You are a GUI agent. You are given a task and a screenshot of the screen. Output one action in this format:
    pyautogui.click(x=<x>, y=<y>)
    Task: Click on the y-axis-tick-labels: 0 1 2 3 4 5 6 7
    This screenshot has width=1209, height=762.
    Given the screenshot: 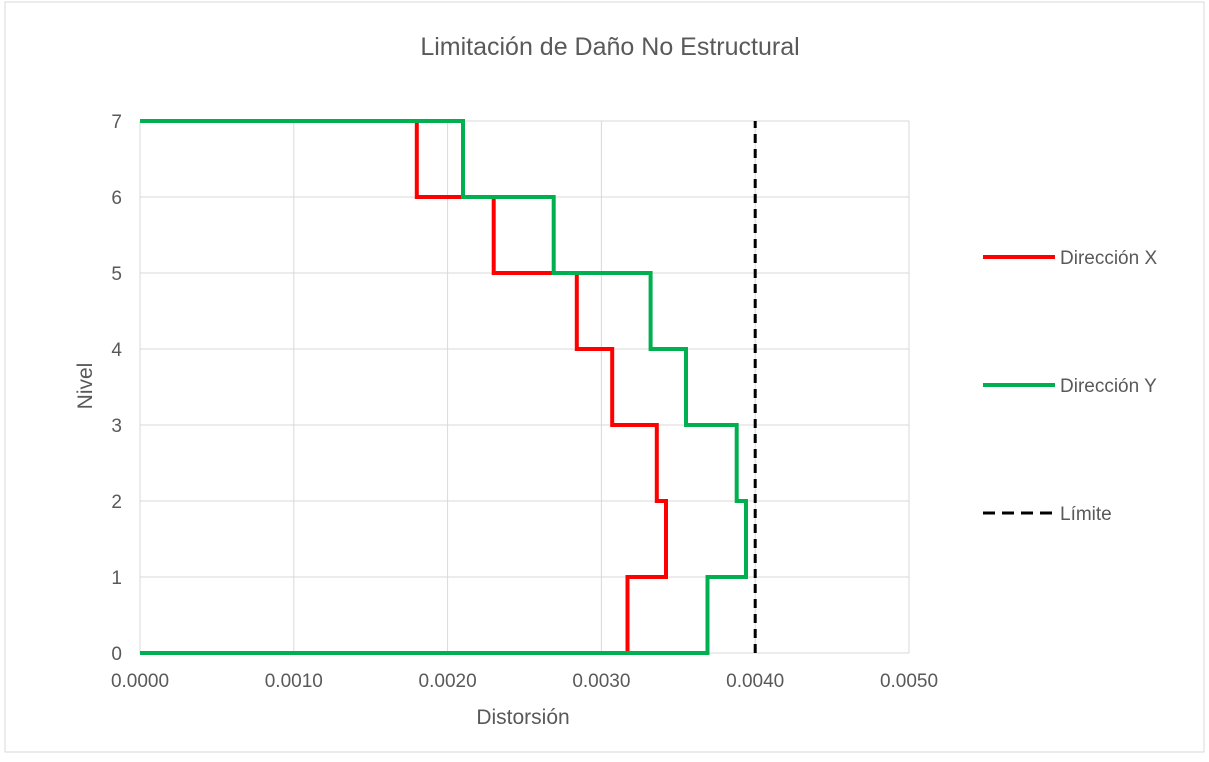 What is the action you would take?
    pyautogui.click(x=116, y=388)
    